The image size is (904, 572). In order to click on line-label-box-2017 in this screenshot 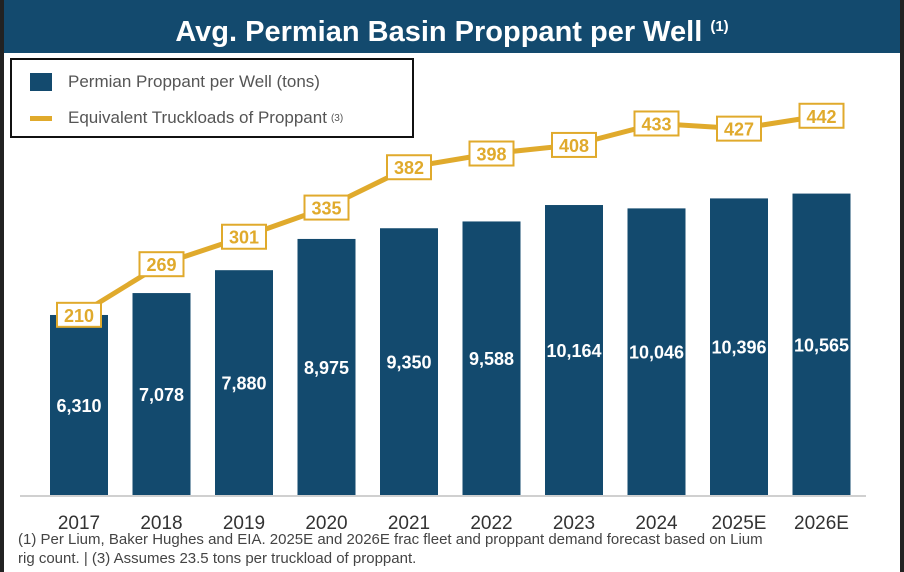, I will do `click(79, 314)`.